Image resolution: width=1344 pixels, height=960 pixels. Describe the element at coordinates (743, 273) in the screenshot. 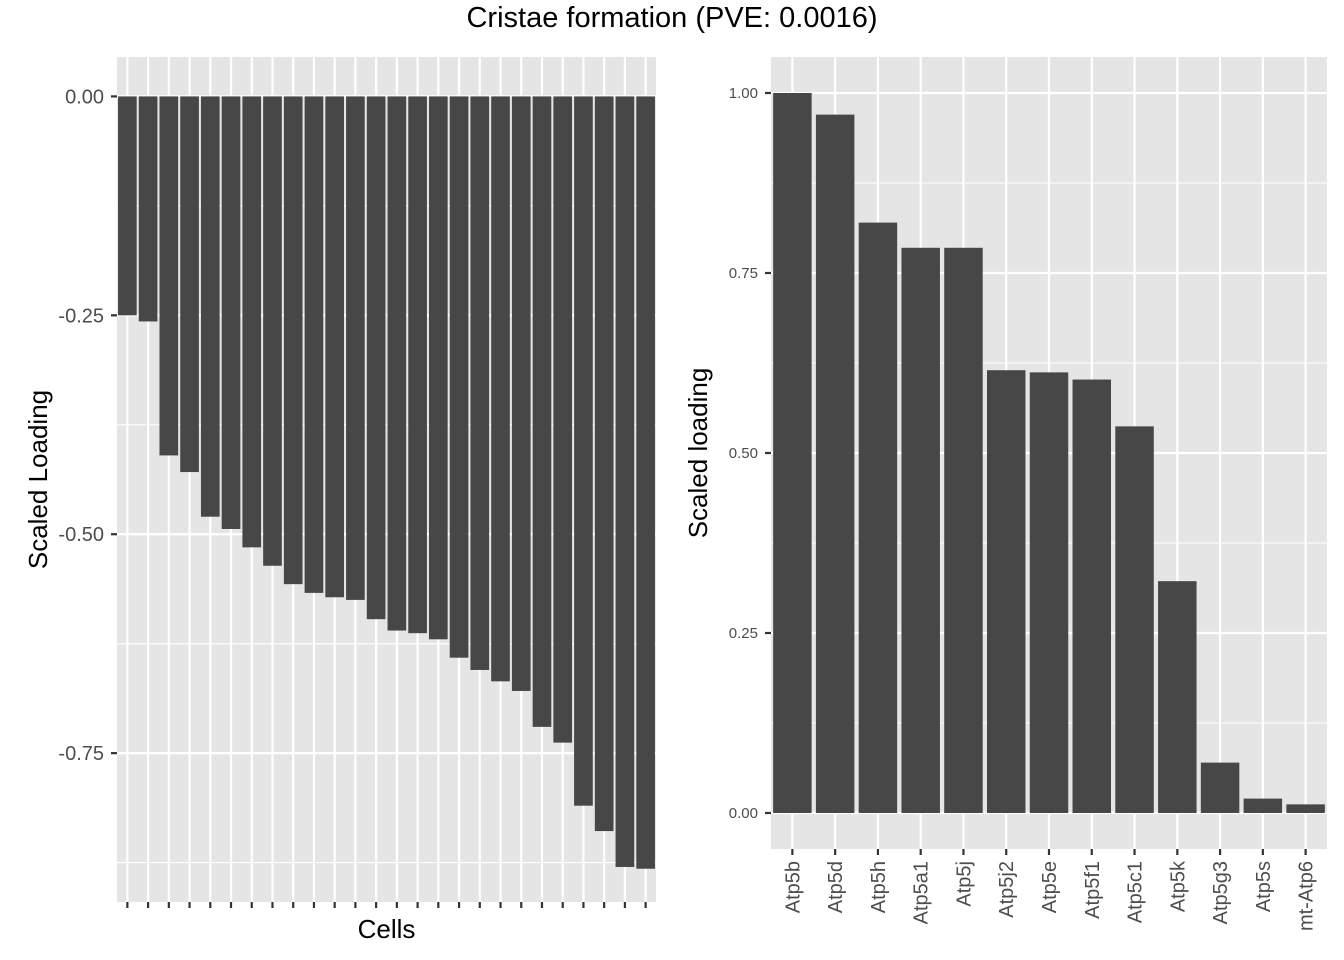

I see `y-tick-label: 0.75` at that location.